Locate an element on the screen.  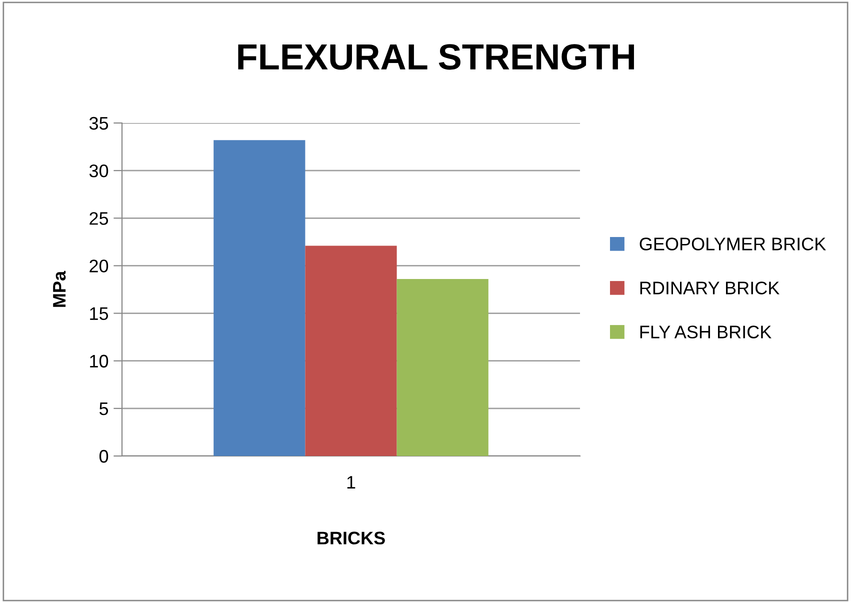
legend-label: RDINARY BRICK is located at coordinates (710, 288).